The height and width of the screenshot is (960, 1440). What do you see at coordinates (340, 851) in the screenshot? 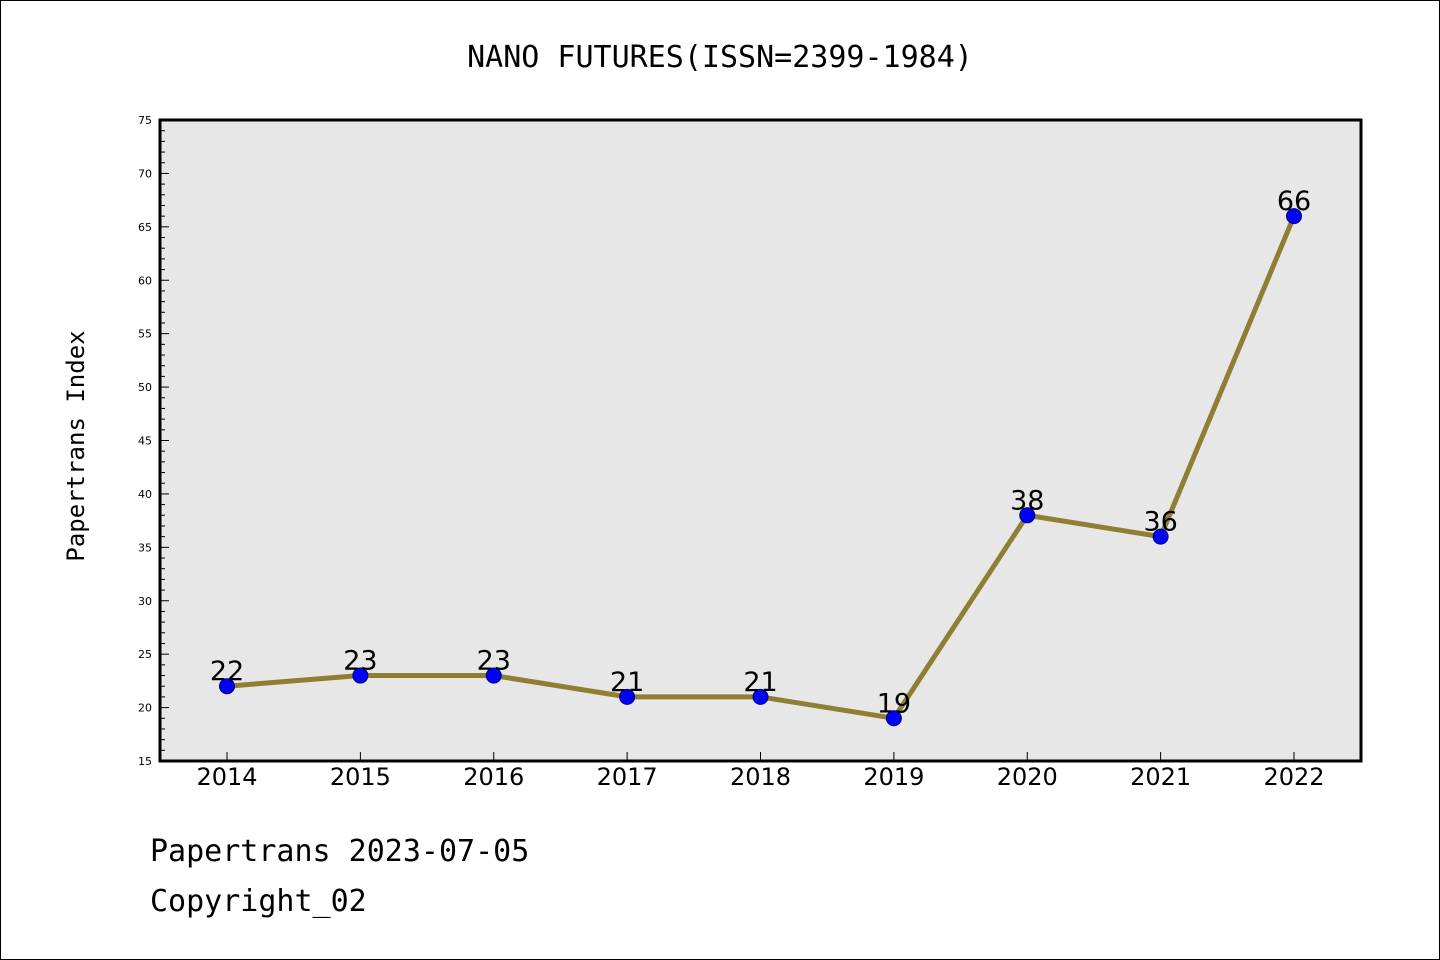
I see `footer-date-text: Papertrans 2023-07-05` at bounding box center [340, 851].